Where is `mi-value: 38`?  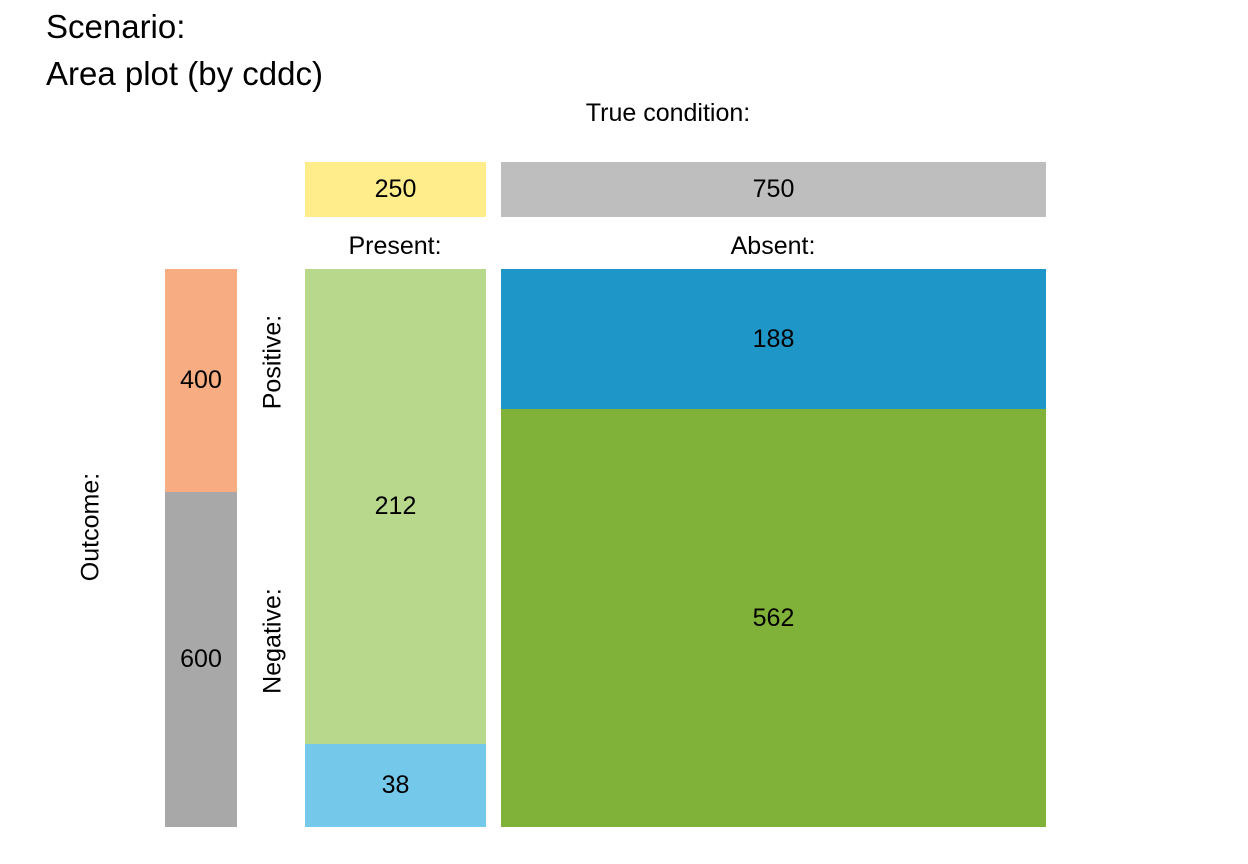 mi-value: 38 is located at coordinates (395, 785).